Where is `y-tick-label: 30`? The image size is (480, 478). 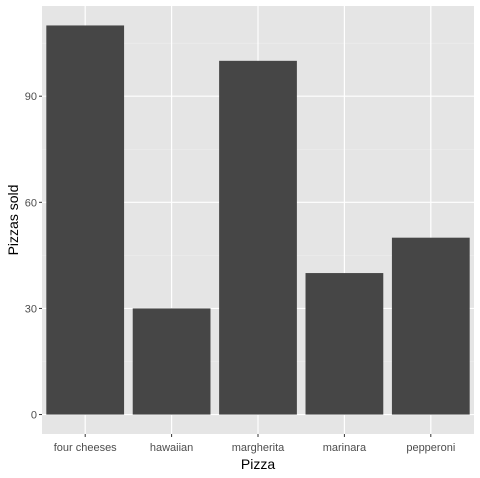
y-tick-label: 30 is located at coordinates (31, 309).